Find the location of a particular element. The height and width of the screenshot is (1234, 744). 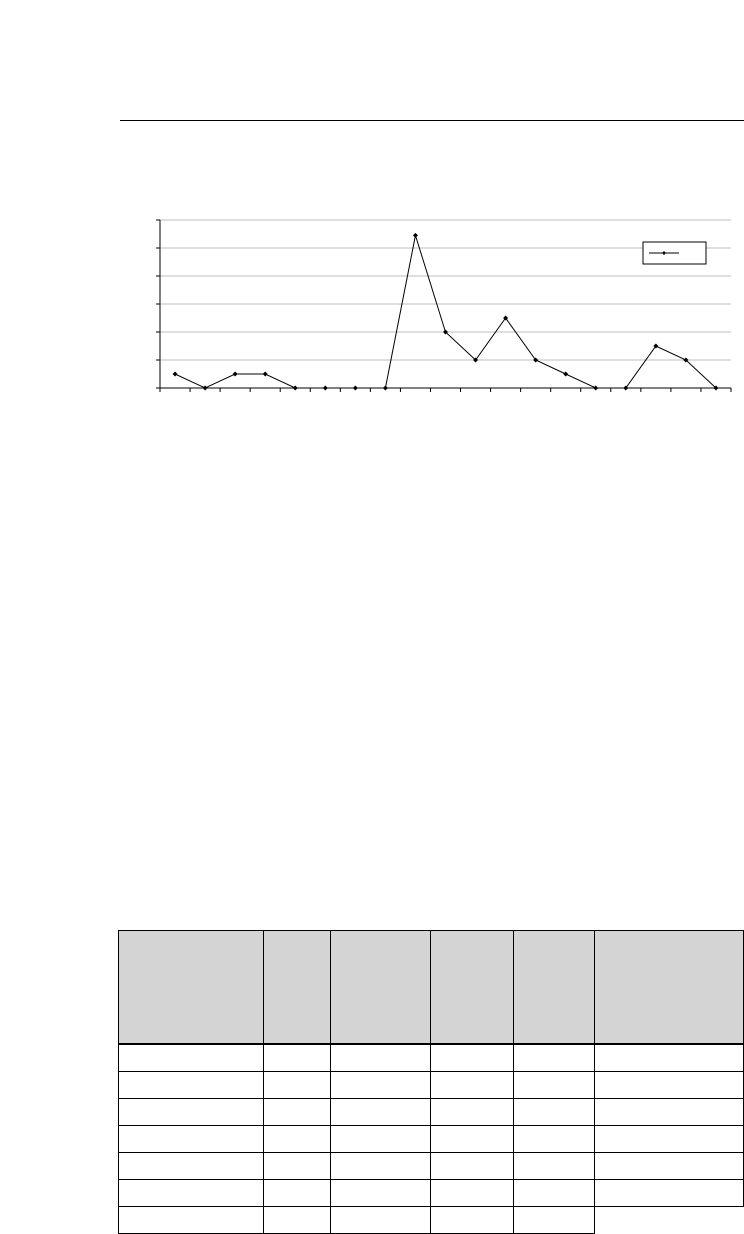

table-header-row is located at coordinates (431, 987).